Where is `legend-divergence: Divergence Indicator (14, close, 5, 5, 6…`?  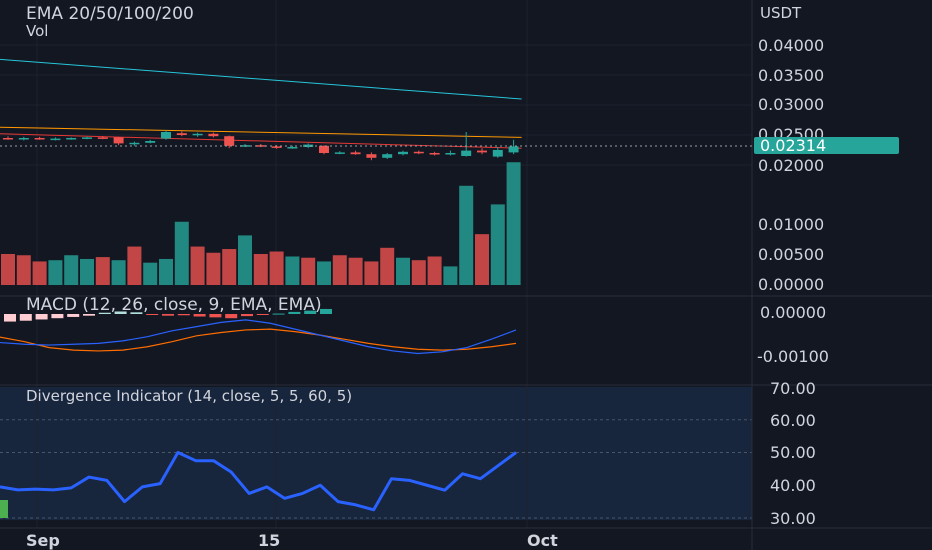
legend-divergence: Divergence Indicator (14, close, 5, 5, 6… is located at coordinates (189, 396).